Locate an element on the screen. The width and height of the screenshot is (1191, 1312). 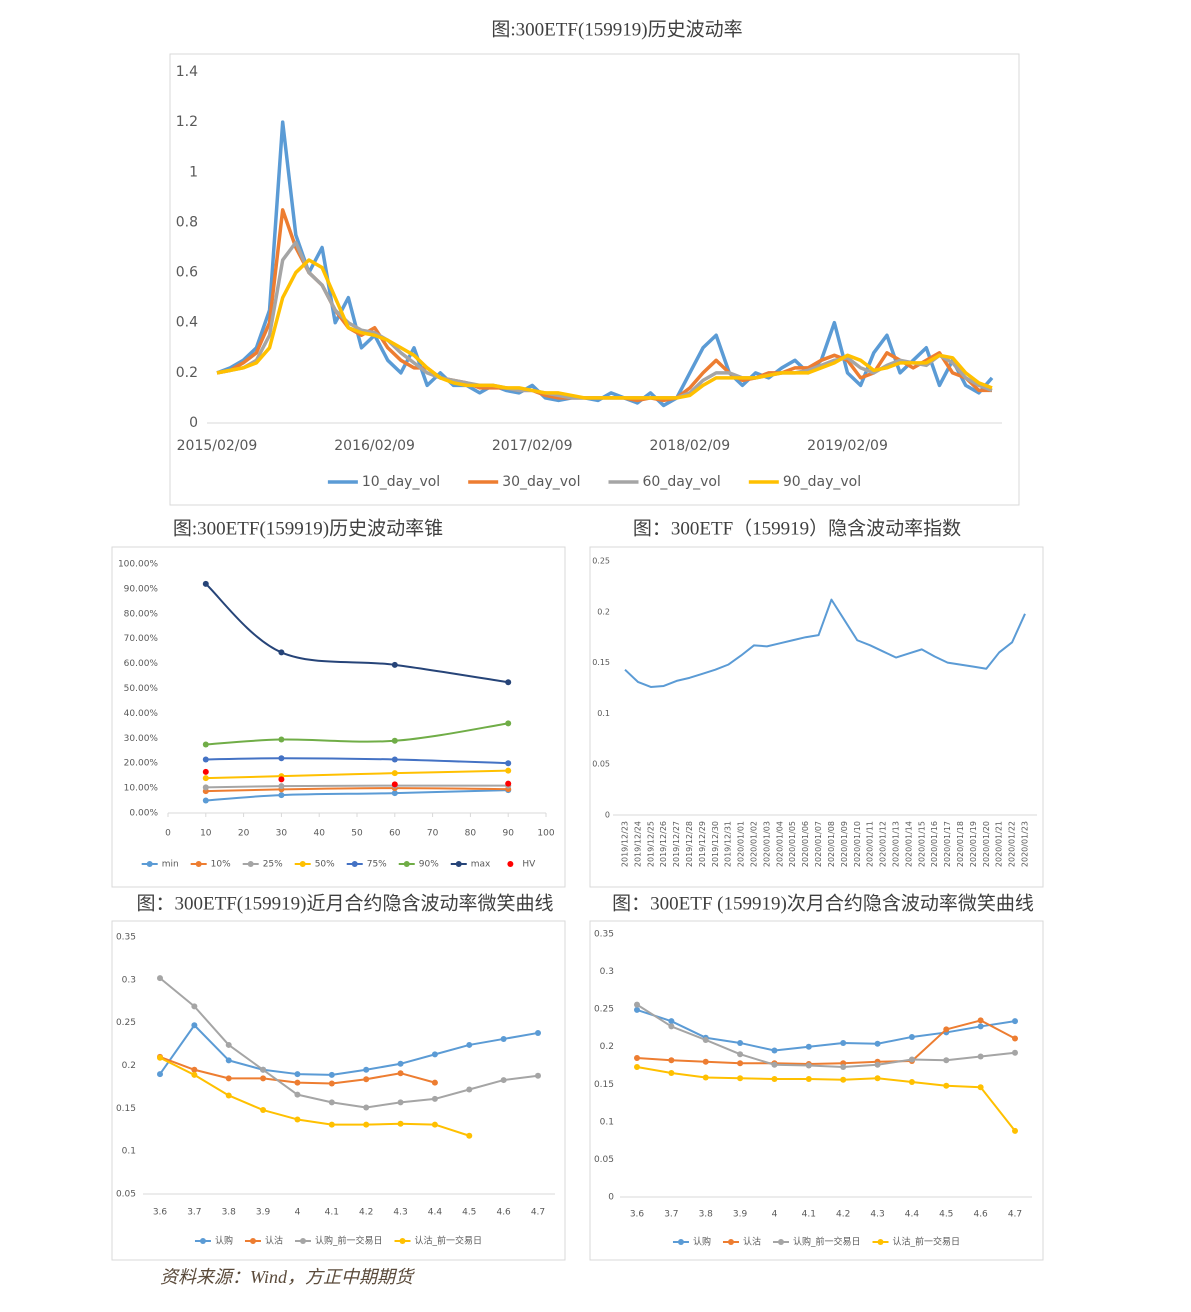
x-tick-label: 2019/12/23 is located at coordinates (625, 844).